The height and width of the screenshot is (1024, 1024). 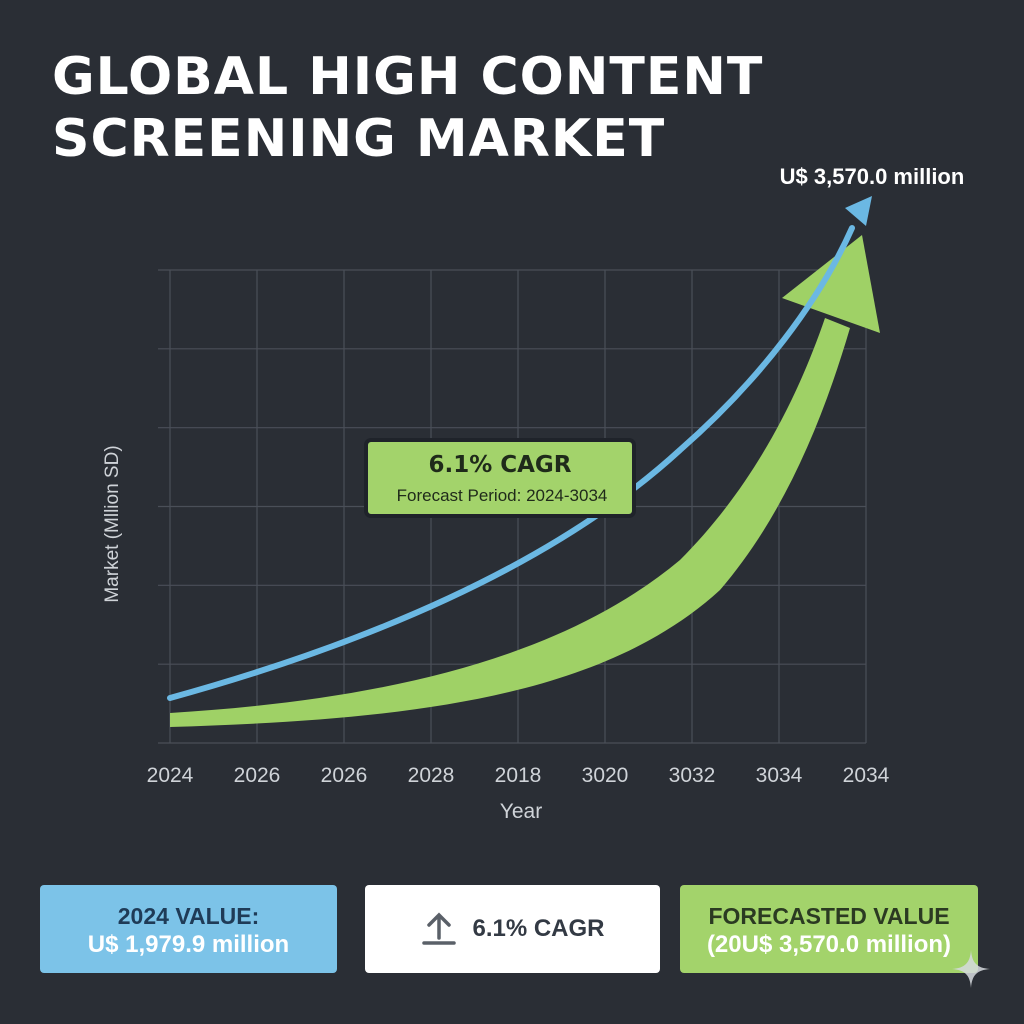 I want to click on upload-arrow-icon, so click(x=439, y=928).